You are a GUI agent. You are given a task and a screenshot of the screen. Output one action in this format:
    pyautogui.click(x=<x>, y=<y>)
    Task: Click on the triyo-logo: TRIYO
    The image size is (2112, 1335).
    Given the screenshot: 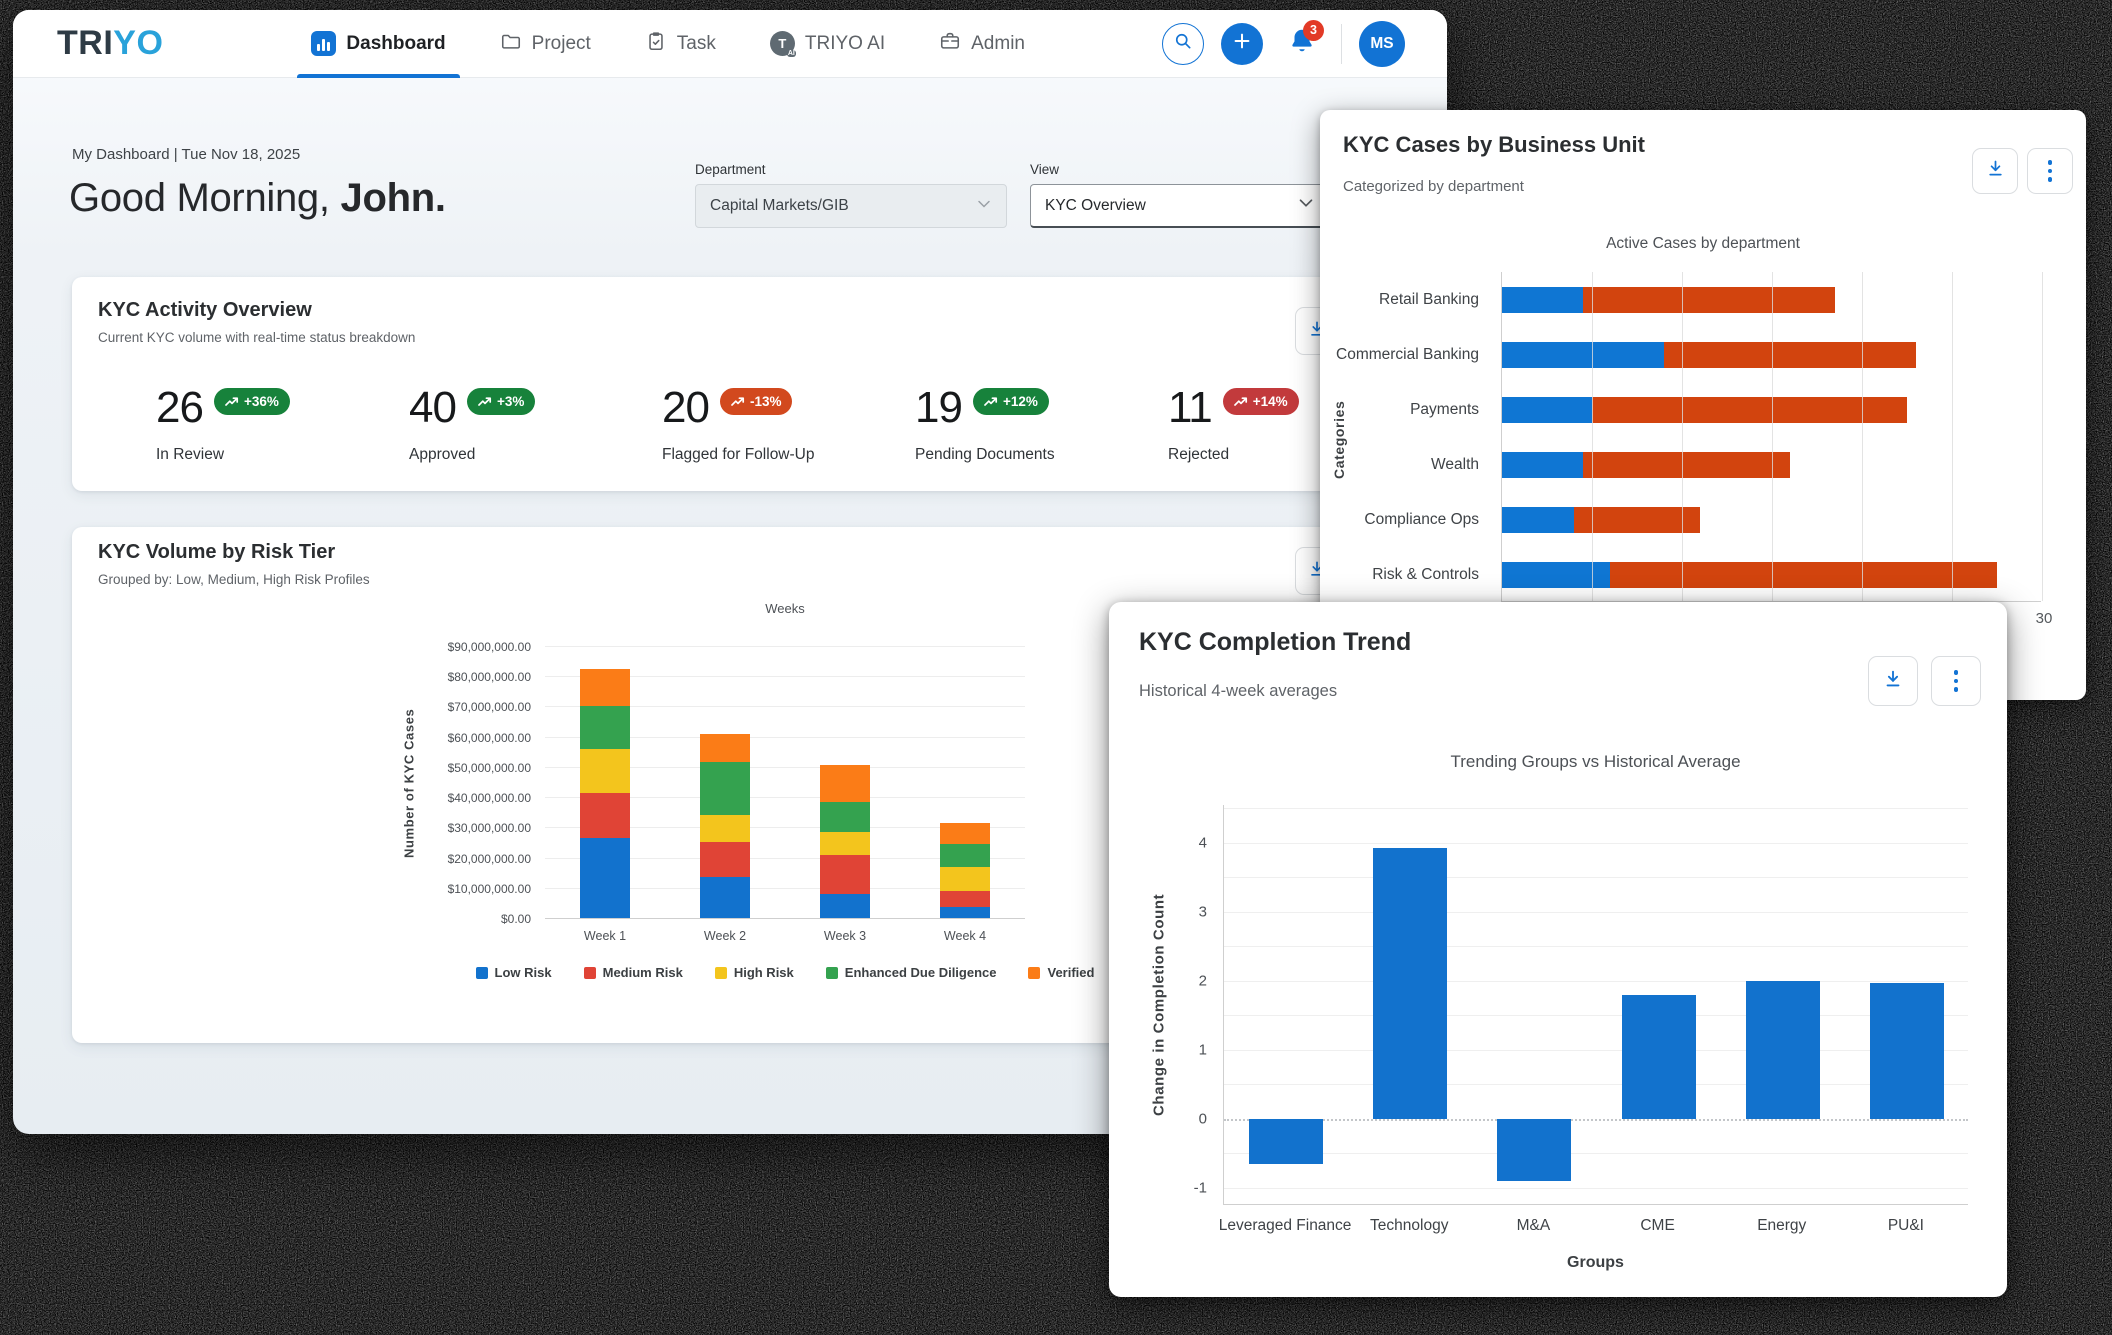 What is the action you would take?
    pyautogui.click(x=110, y=43)
    